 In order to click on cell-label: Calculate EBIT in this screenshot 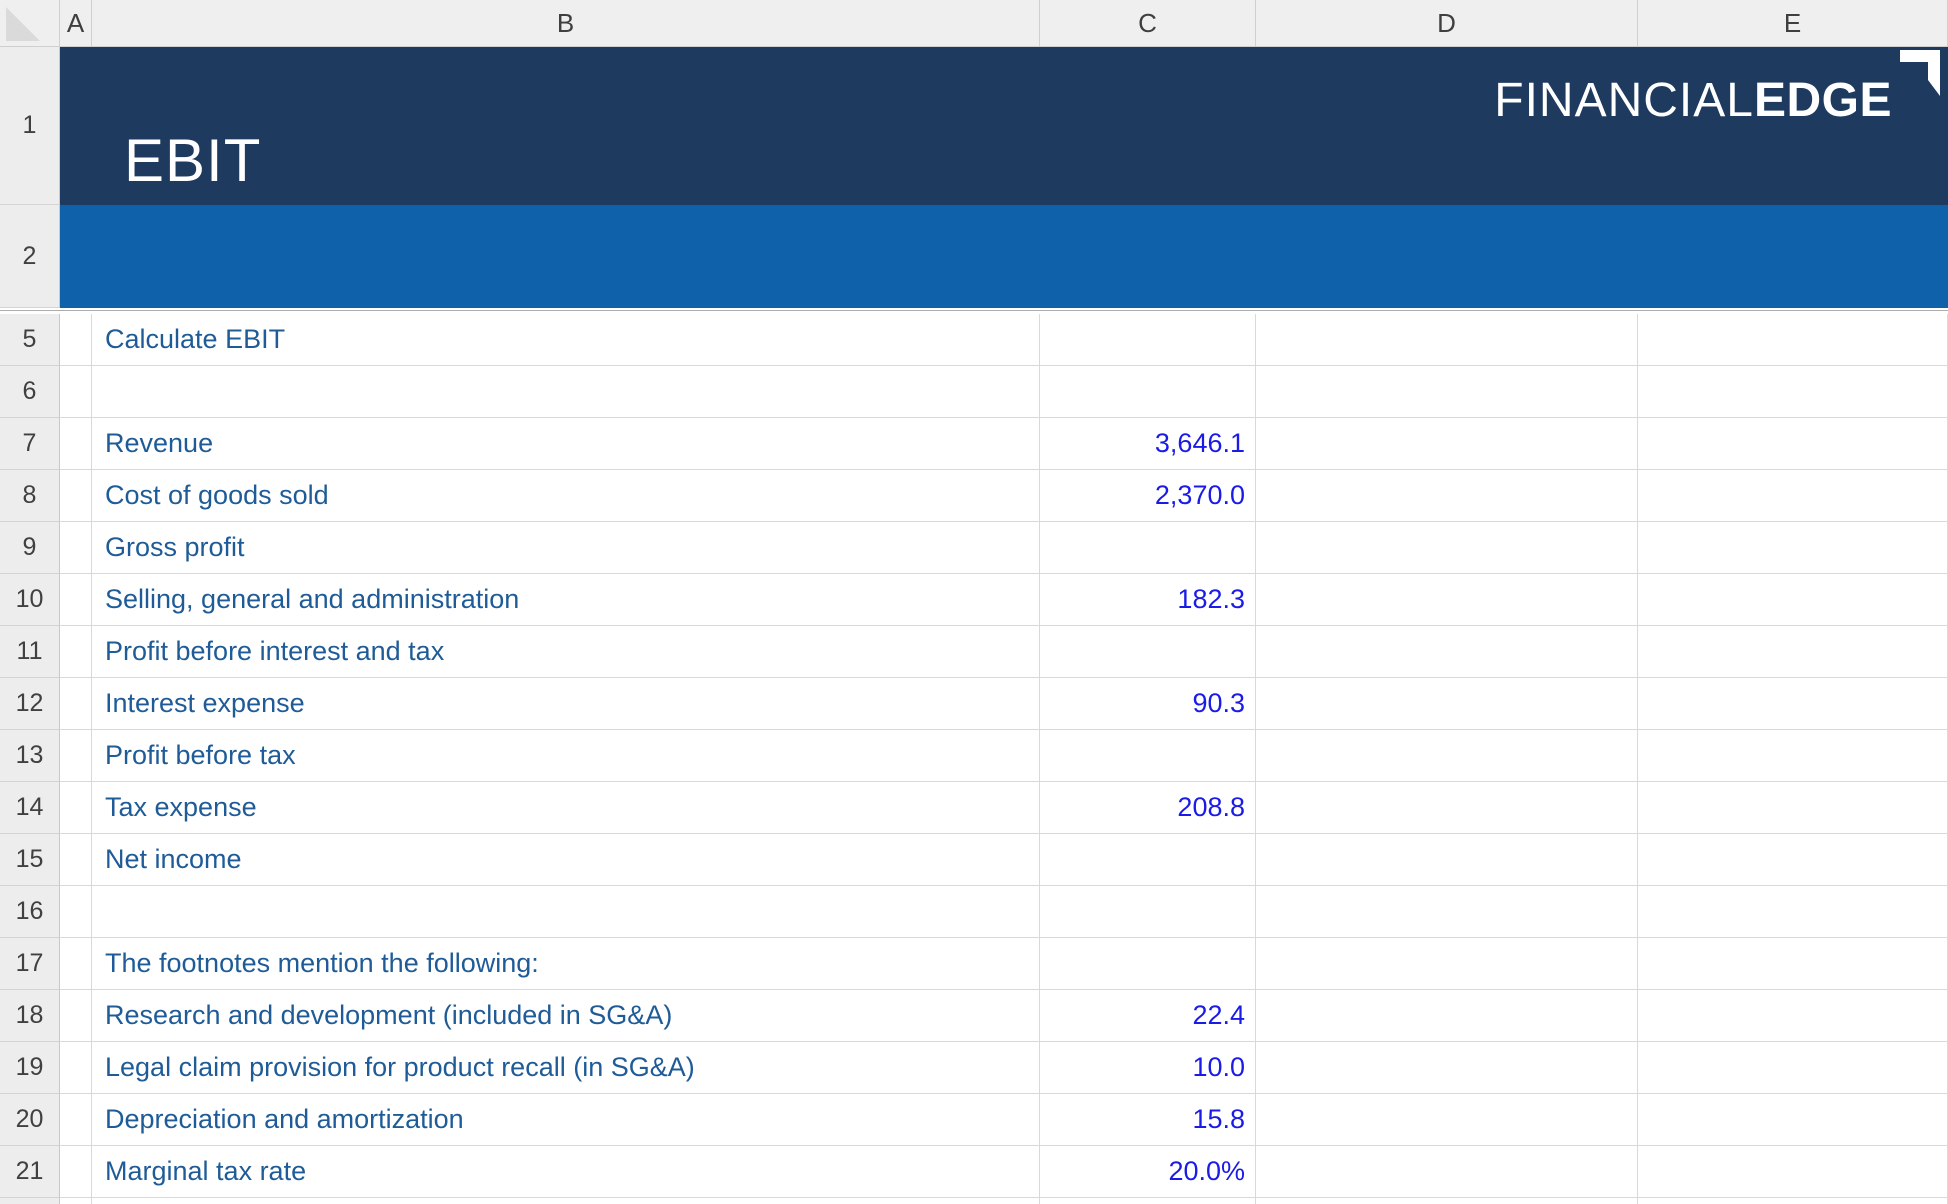, I will do `click(566, 340)`.